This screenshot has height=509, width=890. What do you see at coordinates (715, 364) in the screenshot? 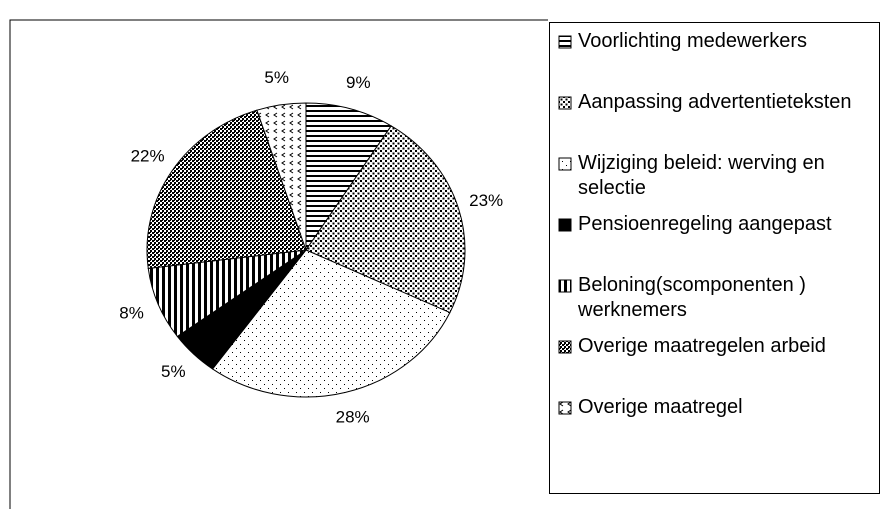
I see `legend-item: Overige maatregelen arbeid` at bounding box center [715, 364].